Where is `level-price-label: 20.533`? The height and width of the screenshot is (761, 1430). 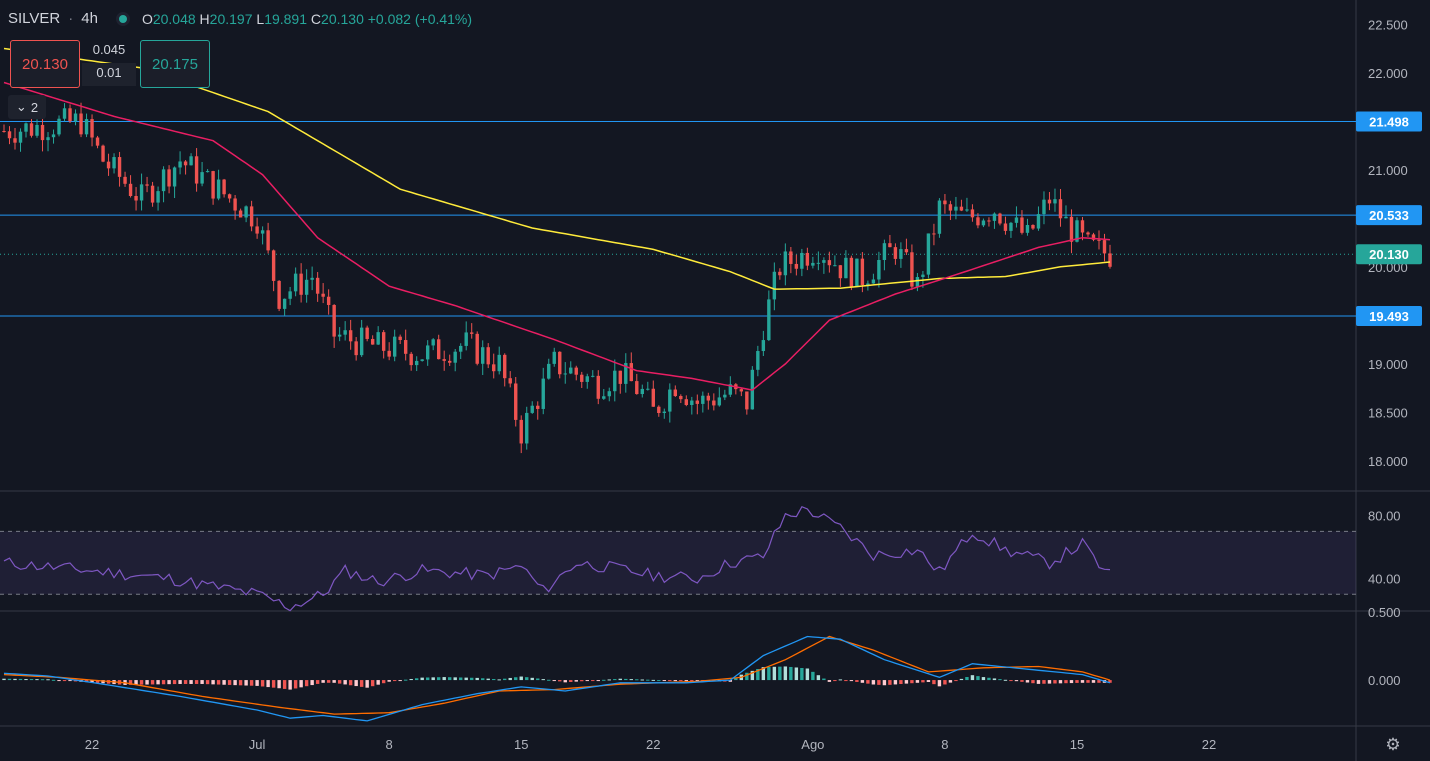 level-price-label: 20.533 is located at coordinates (1389, 215).